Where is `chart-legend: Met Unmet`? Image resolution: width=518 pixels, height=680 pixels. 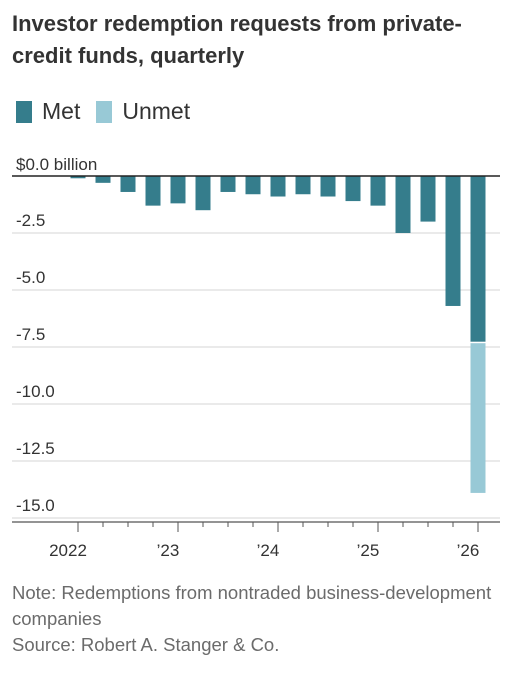
chart-legend: Met Unmet is located at coordinates (111, 111).